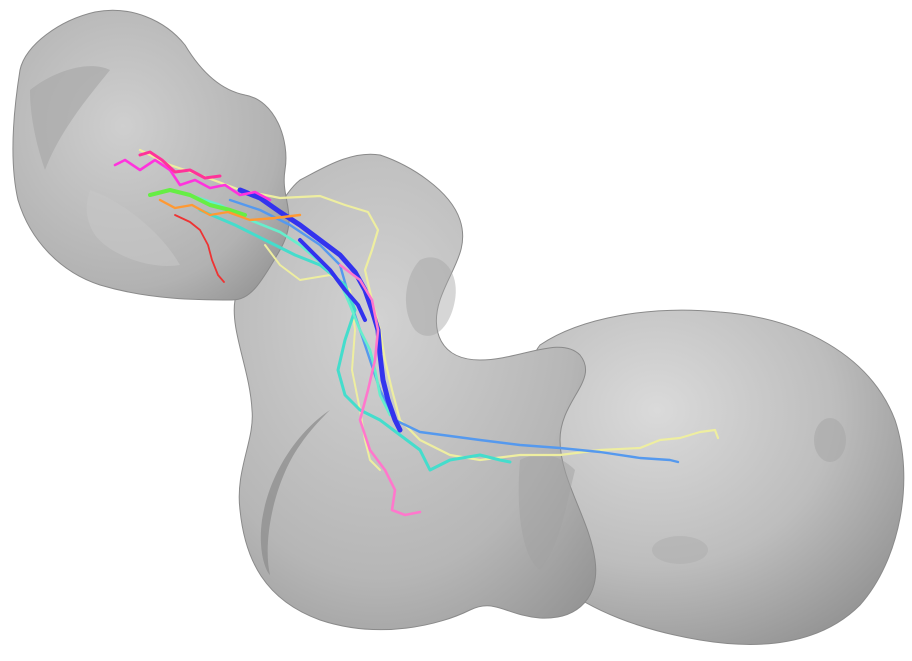 This screenshot has height=661, width=912. What do you see at coordinates (546, 512) in the screenshot?
I see `surface-waist` at bounding box center [546, 512].